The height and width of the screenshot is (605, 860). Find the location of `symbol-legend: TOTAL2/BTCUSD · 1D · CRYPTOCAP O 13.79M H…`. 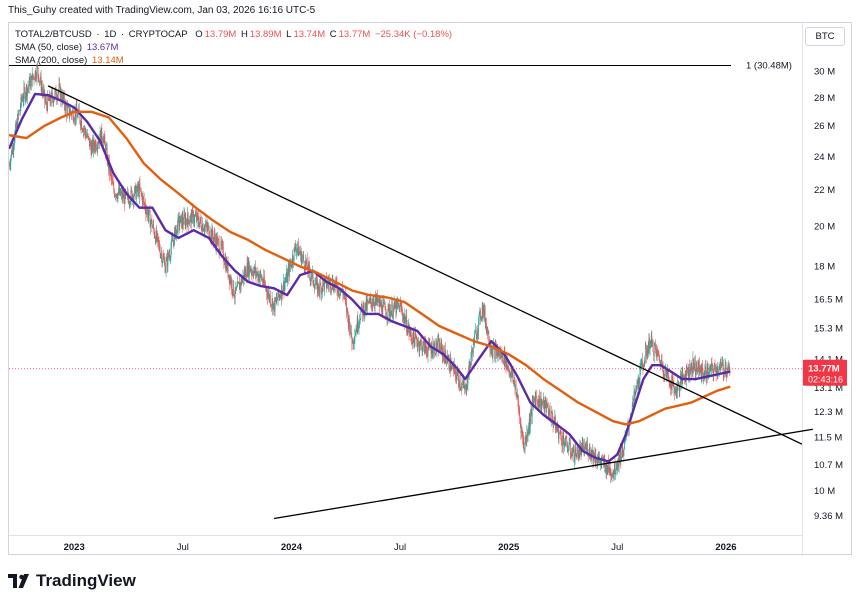

symbol-legend: TOTAL2/BTCUSD · 1D · CRYPTOCAP O 13.79M H… is located at coordinates (234, 34).